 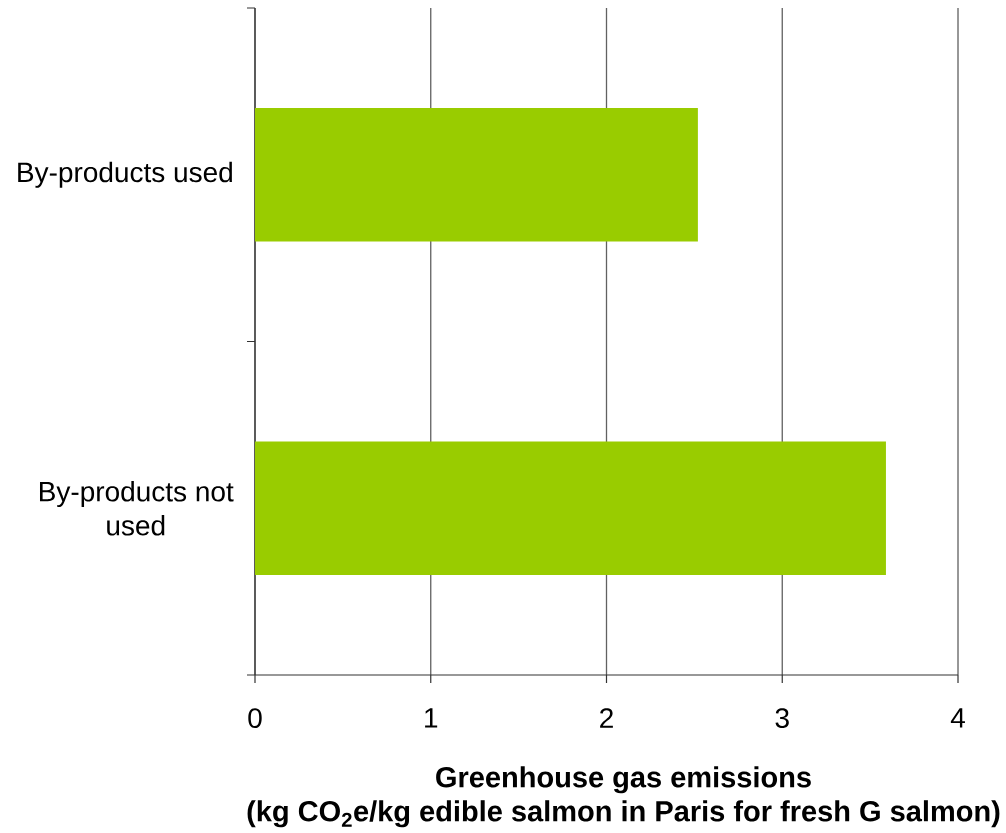 What do you see at coordinates (606, 718) in the screenshot?
I see `x-tick-label: 2` at bounding box center [606, 718].